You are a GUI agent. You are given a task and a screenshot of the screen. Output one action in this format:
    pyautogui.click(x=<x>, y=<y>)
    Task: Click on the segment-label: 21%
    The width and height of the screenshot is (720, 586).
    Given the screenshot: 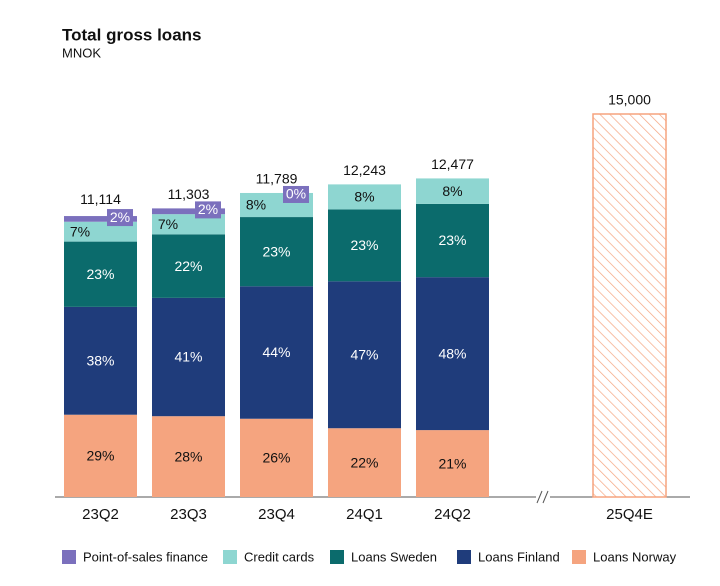 What is the action you would take?
    pyautogui.click(x=452, y=463)
    